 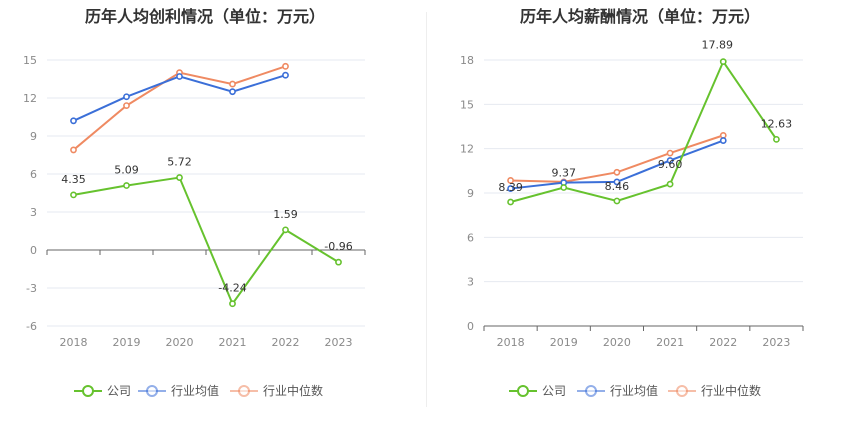 I want to click on chart-title: 历年人均薪酬情况（单位：万元）, so click(x=640, y=16).